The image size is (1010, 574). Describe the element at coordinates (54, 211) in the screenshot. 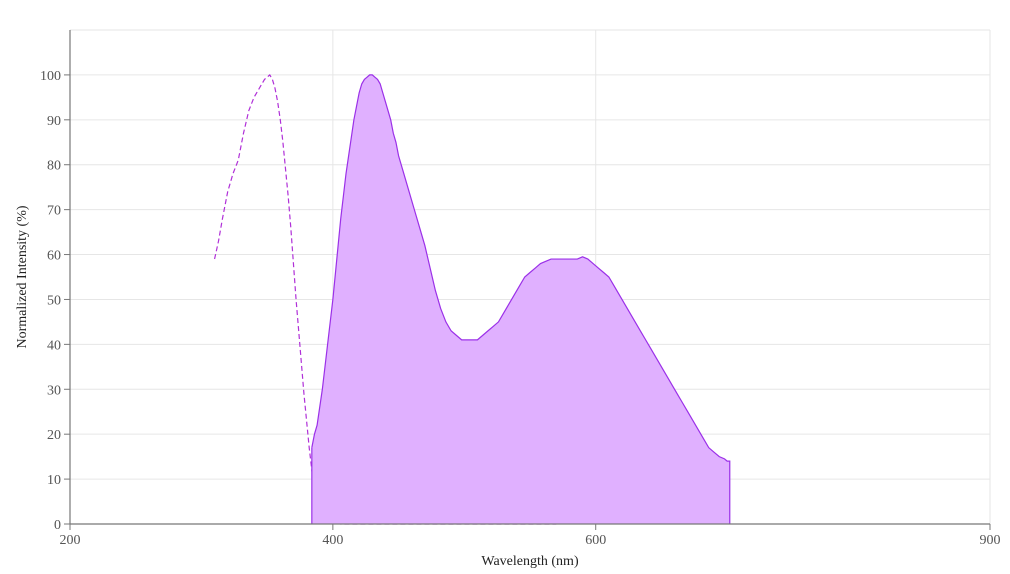

I see `y-tick-label: 70` at that location.